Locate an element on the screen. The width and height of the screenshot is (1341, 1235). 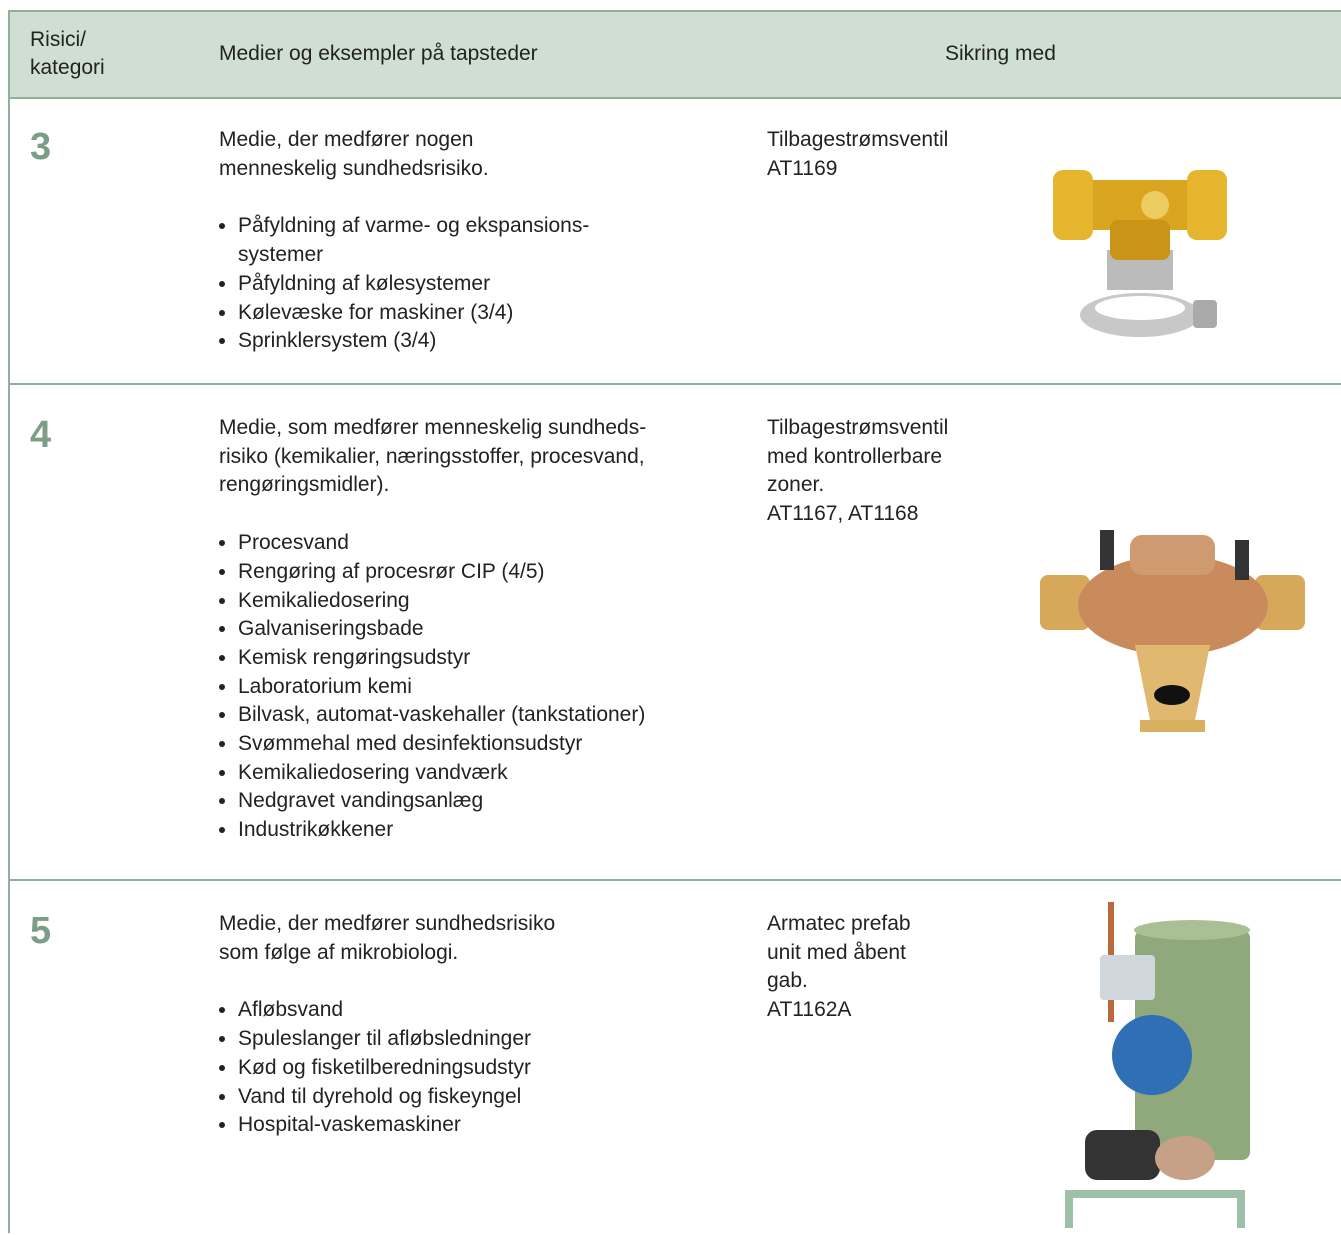
prefab-unit-image is located at coordinates (1157, 1065).